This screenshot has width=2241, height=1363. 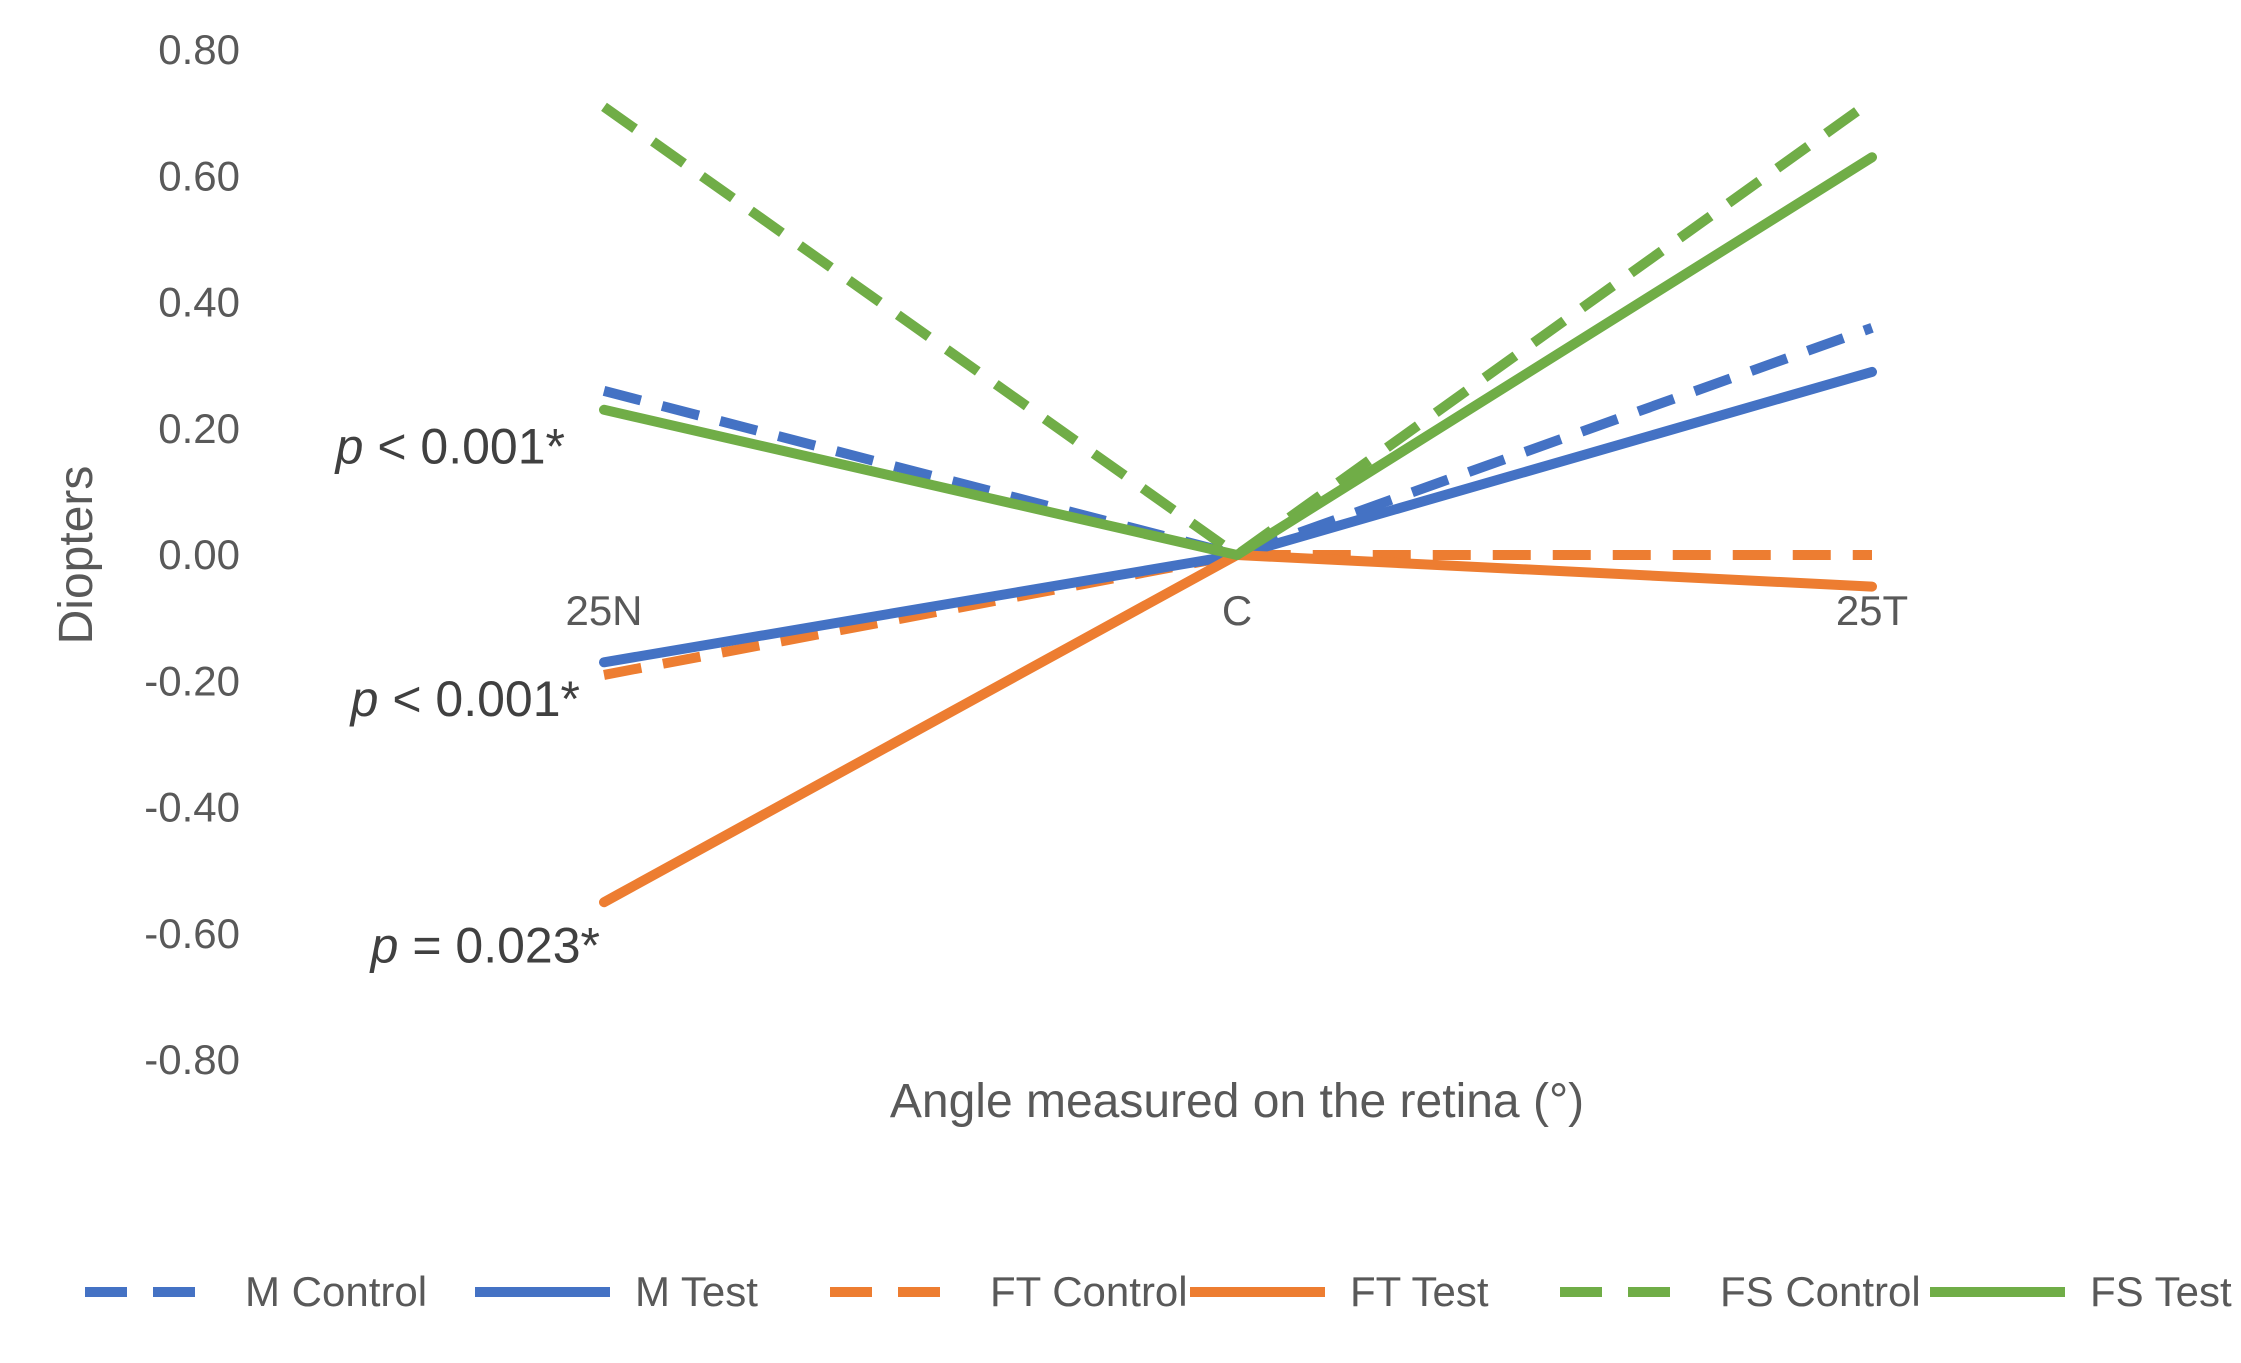 I want to click on legend-label: FT Control, so click(x=1089, y=1291).